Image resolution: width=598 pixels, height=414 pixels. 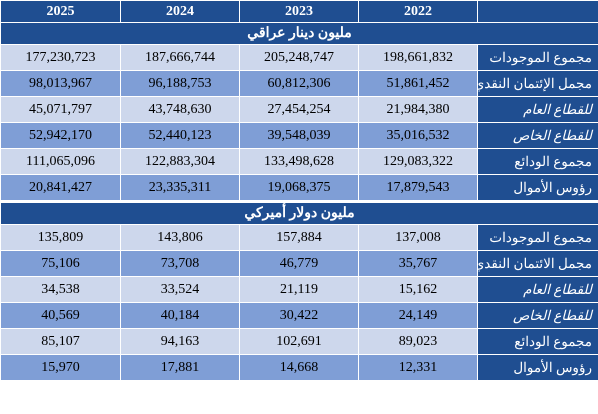 What do you see at coordinates (180, 83) in the screenshot?
I see `value-cell: 96,188,753` at bounding box center [180, 83].